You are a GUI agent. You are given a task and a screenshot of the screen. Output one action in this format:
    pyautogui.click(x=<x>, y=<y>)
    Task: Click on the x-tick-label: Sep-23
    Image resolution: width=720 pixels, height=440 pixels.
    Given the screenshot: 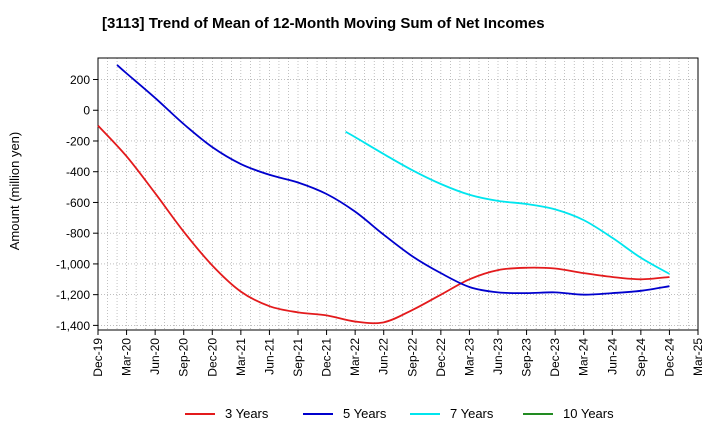 What is the action you would take?
    pyautogui.click(x=527, y=357)
    